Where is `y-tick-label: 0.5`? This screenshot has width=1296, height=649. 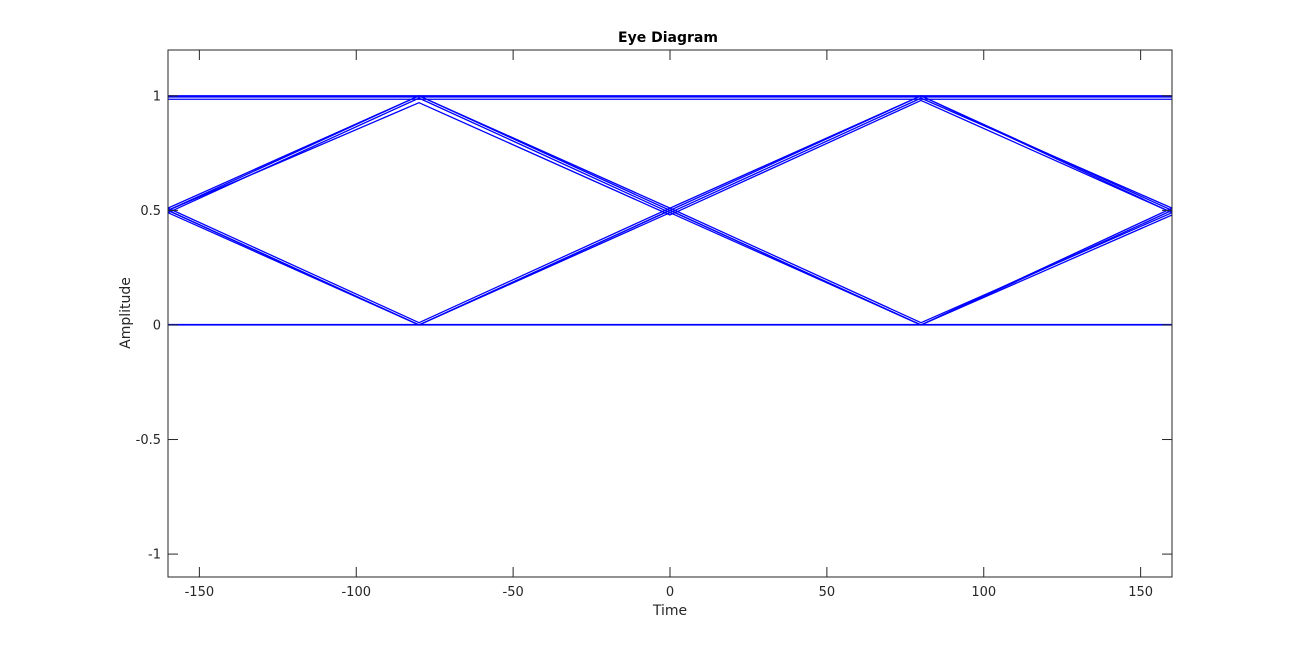
y-tick-label: 0.5 is located at coordinates (150, 211).